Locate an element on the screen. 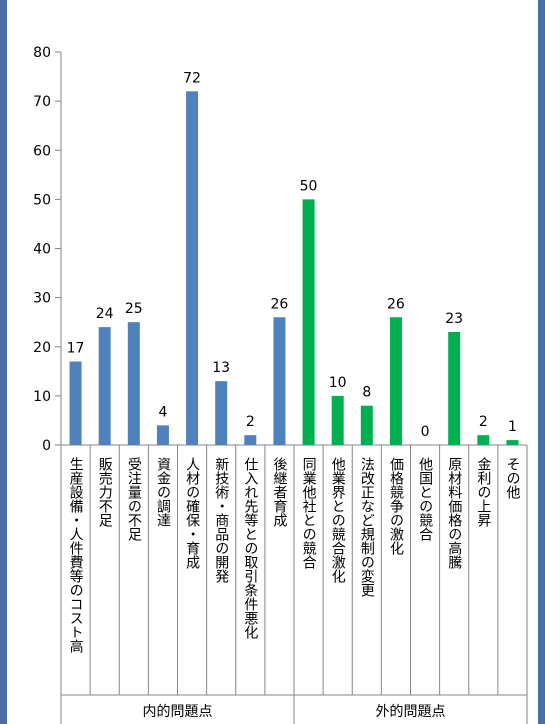  y-tick-label: 20 is located at coordinates (42, 348).